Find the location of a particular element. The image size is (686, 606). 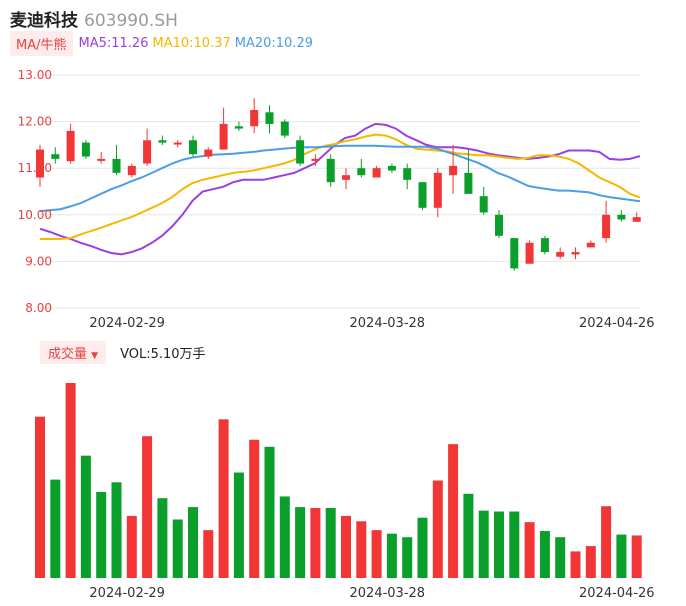

ma10-label: MA10:10.37 is located at coordinates (191, 43).